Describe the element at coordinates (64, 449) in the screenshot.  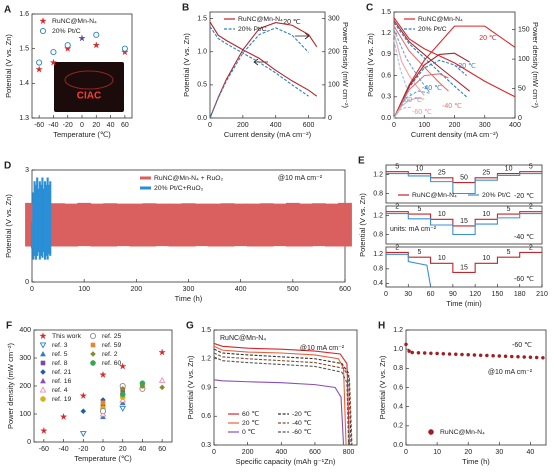
I see `x-tick-label: -40` at that location.